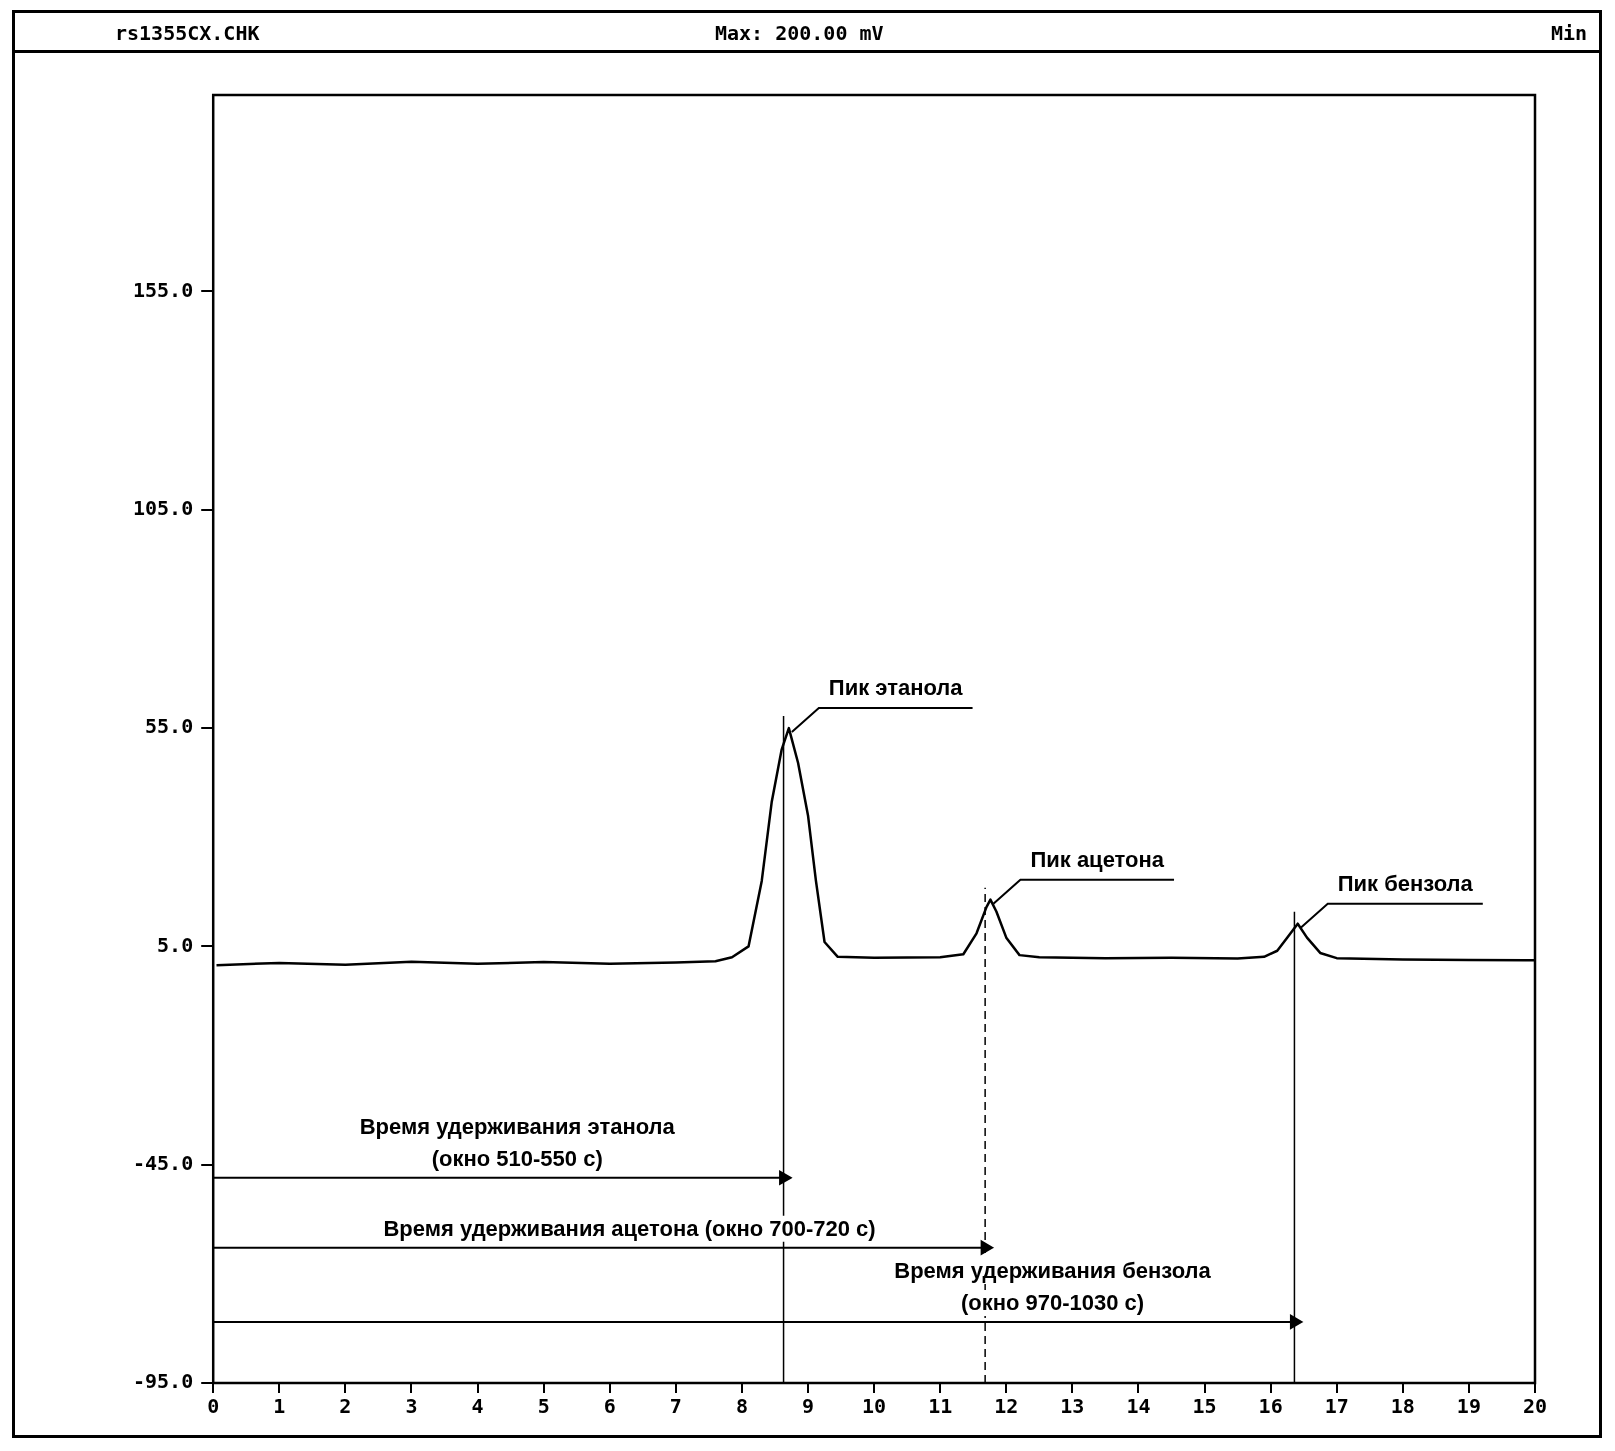 Image resolution: width=1615 pixels, height=1451 pixels. What do you see at coordinates (175, 944) in the screenshot?
I see `y-tick-label: 5.0` at bounding box center [175, 944].